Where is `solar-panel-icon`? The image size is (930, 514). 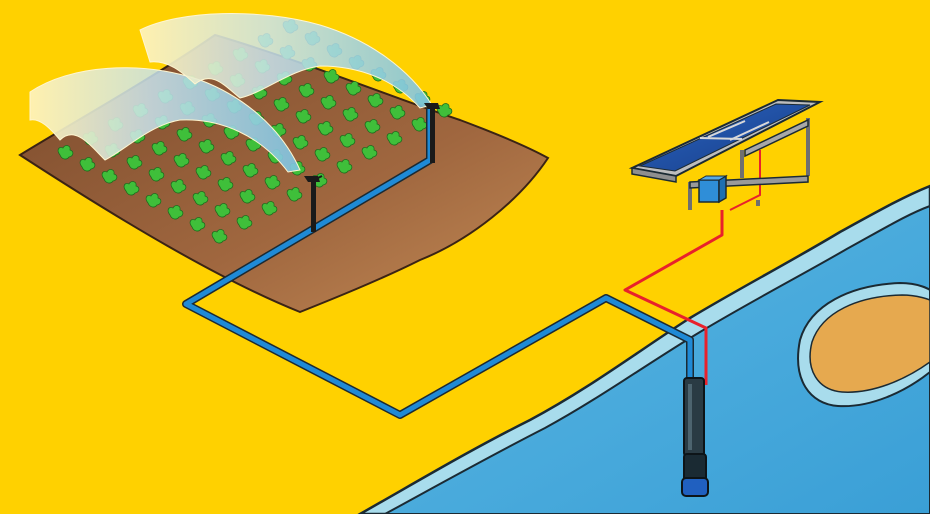
solar-panel-icon is located at coordinates (726, 154).